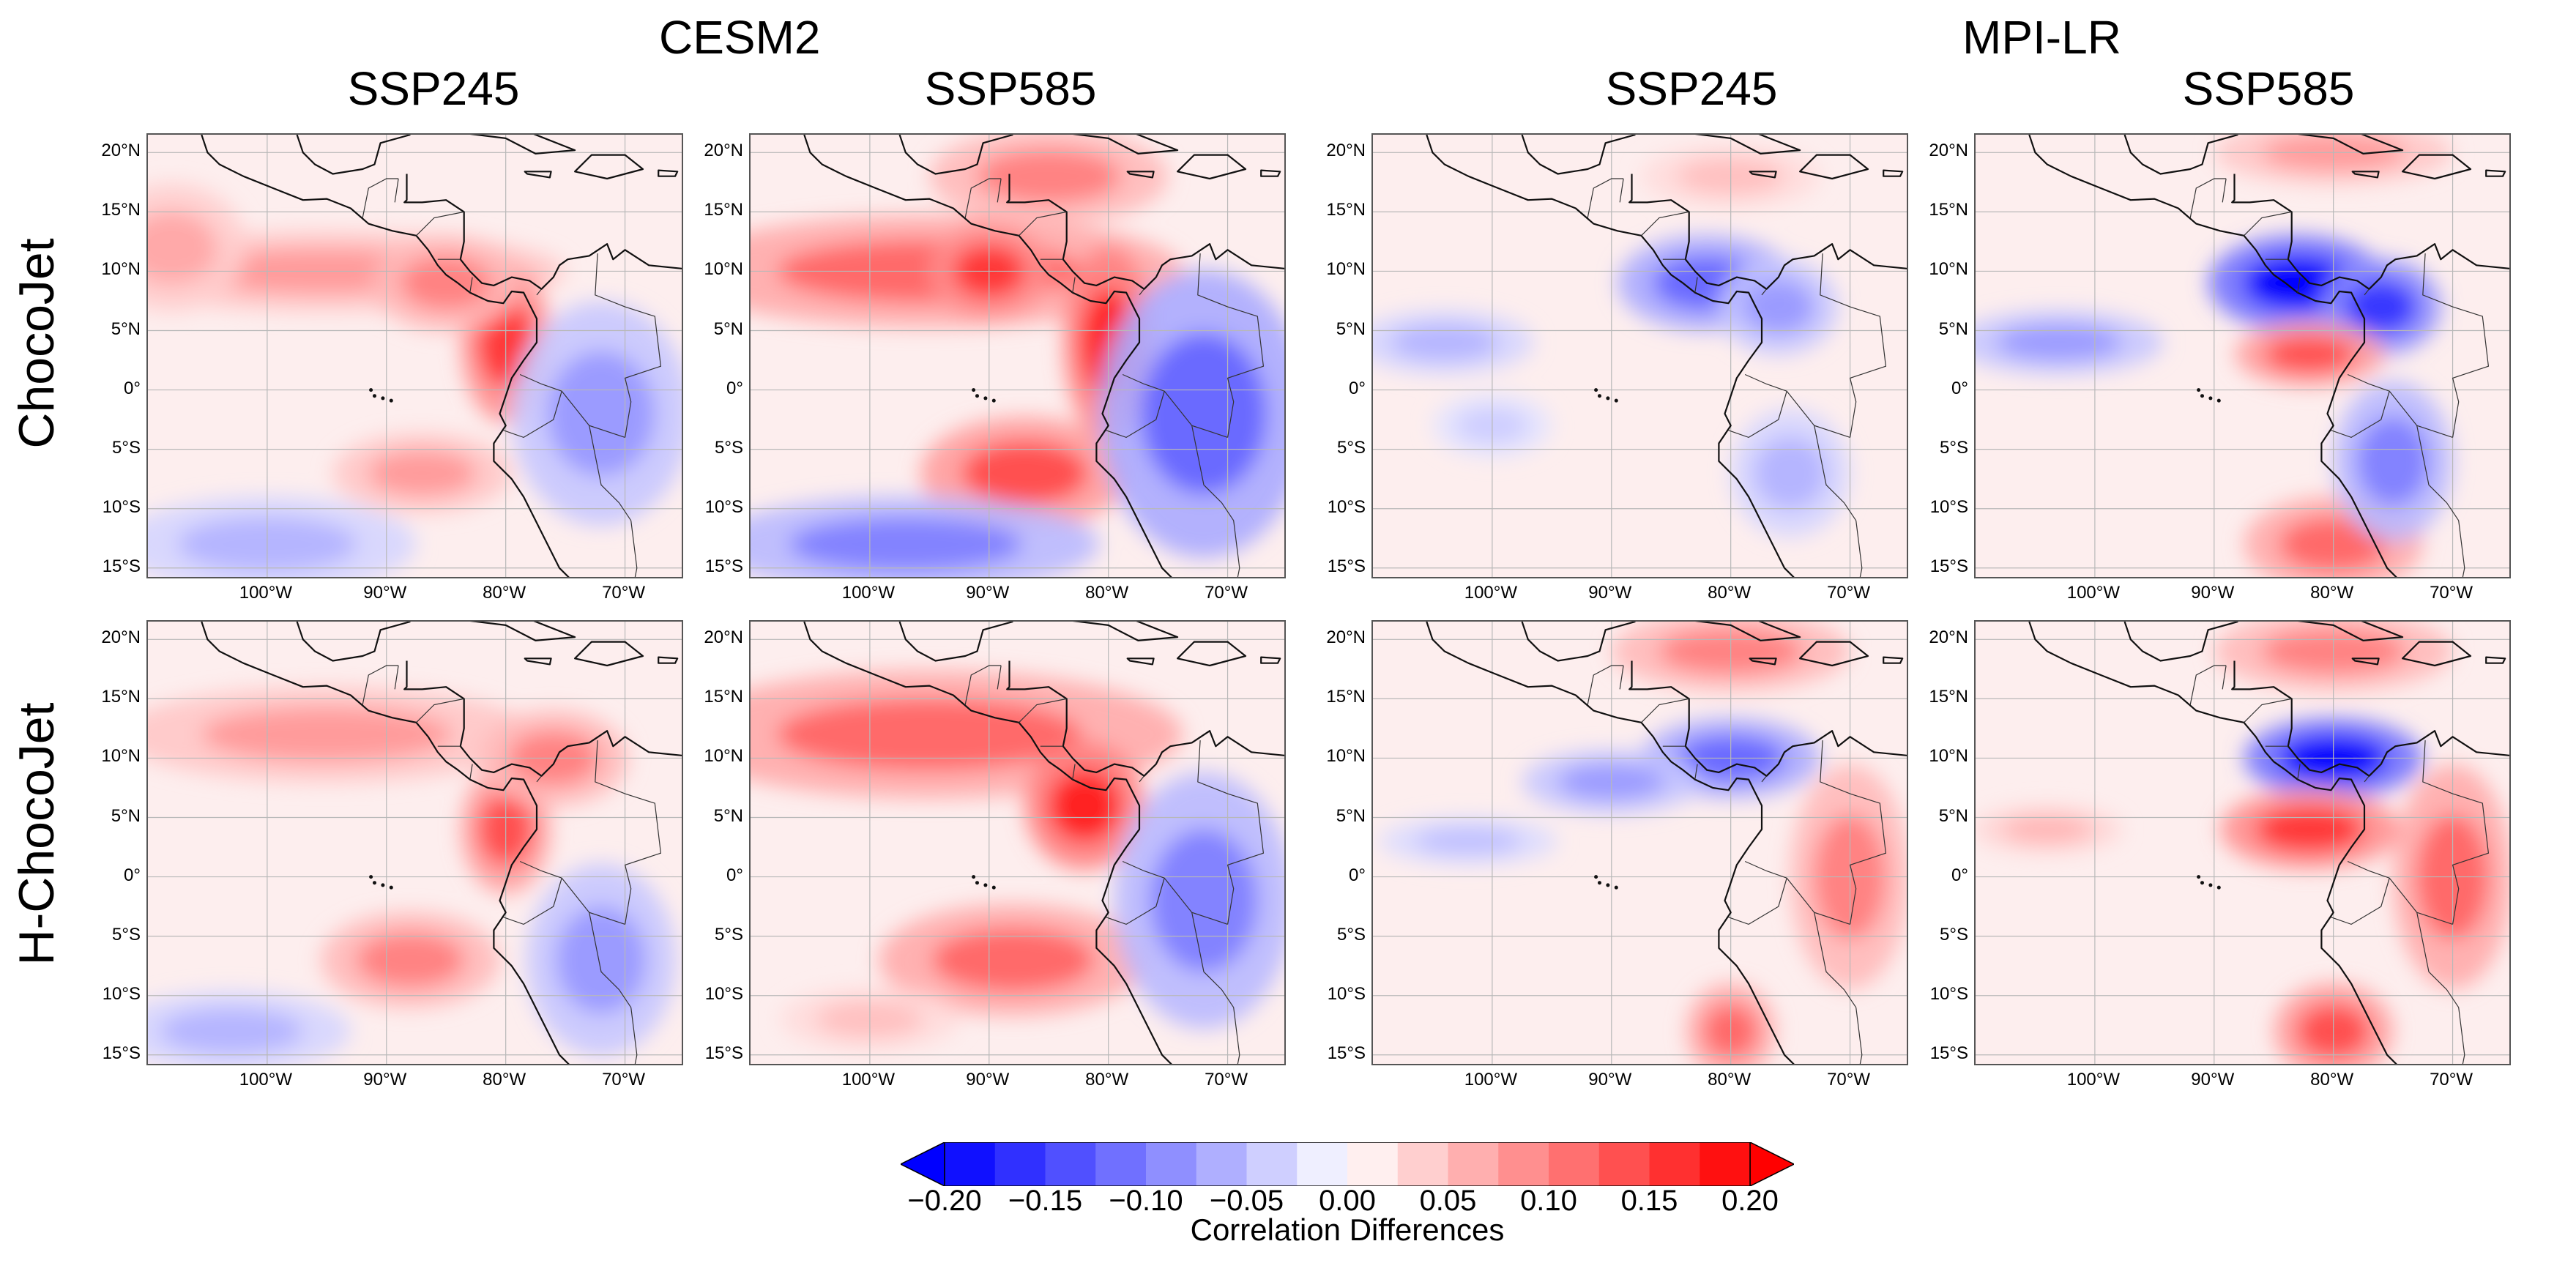 This screenshot has height=1263, width=2576. What do you see at coordinates (1346, 506) in the screenshot?
I see `lat-tick-label: 10°S` at bounding box center [1346, 506].